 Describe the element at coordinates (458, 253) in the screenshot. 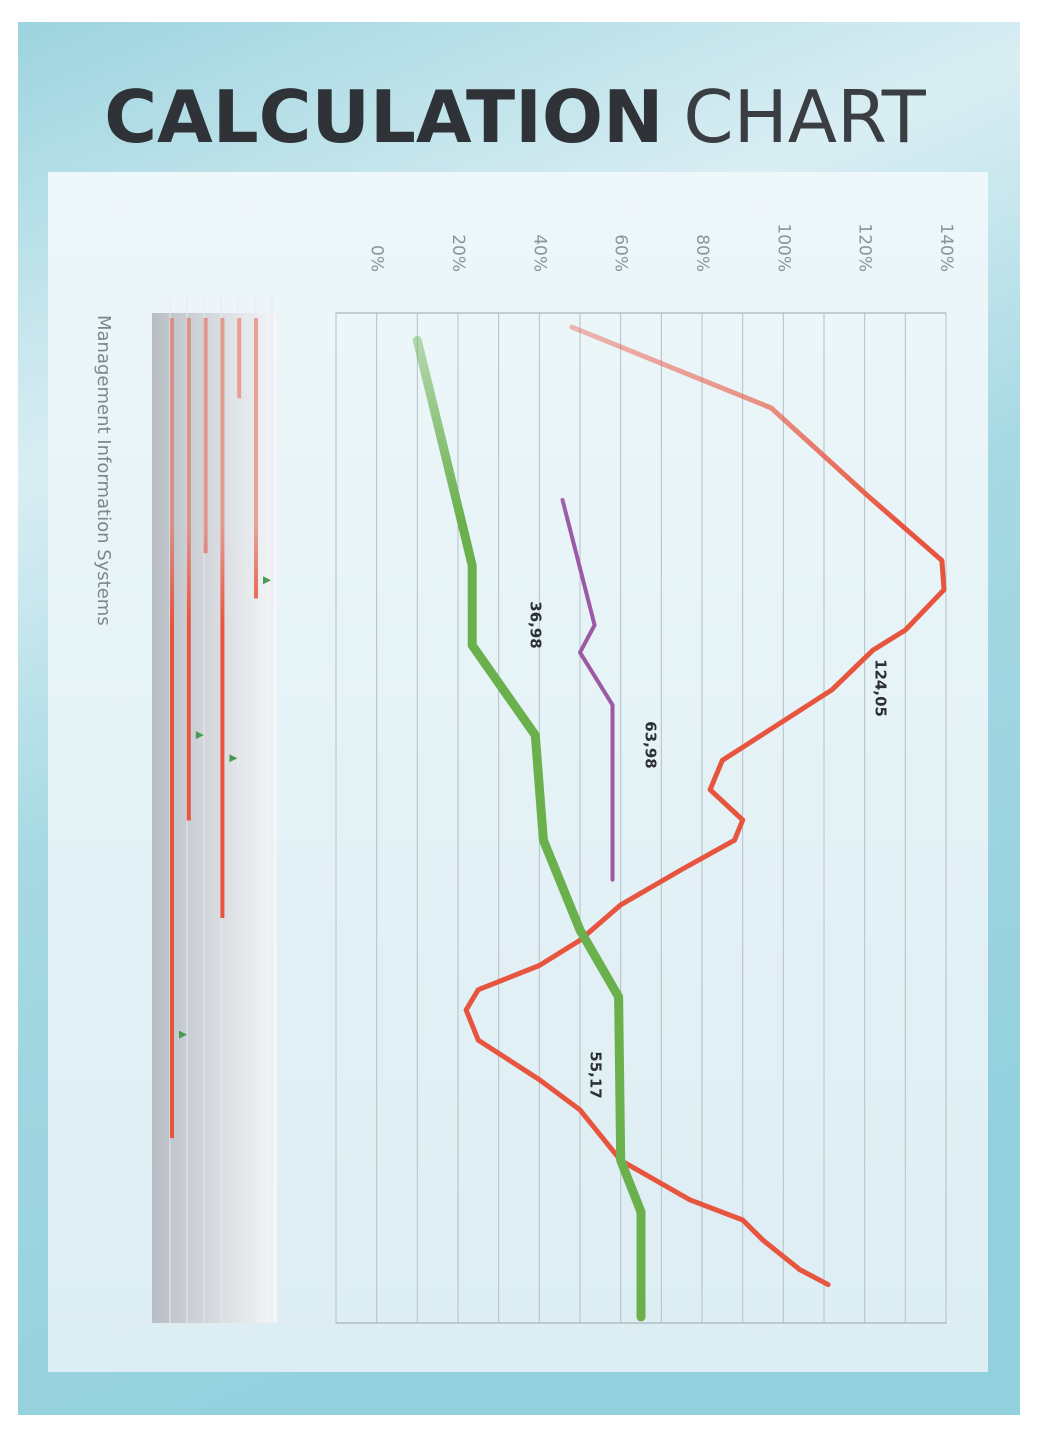

I see `y-tick-label: 20%` at that location.